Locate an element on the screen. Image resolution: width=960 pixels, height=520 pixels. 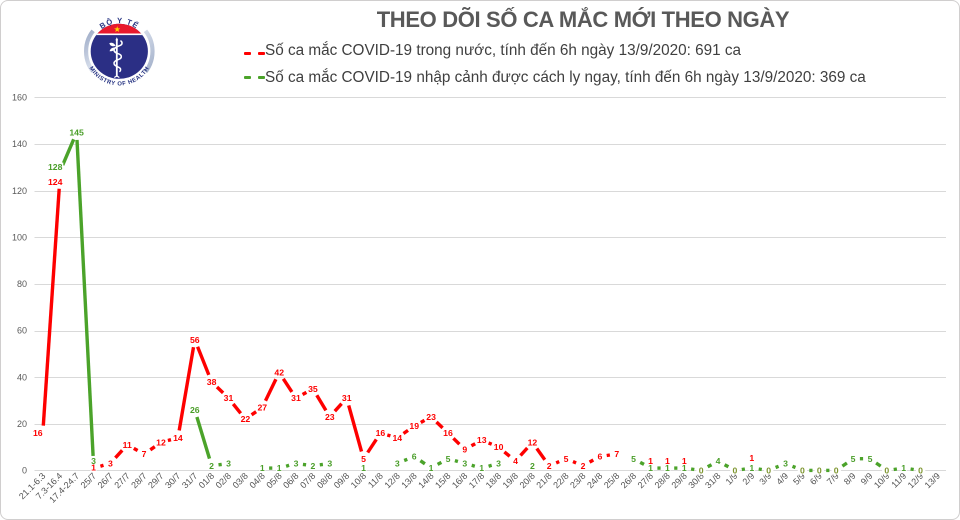
svg-text: 145 is located at coordinates (76, 133).